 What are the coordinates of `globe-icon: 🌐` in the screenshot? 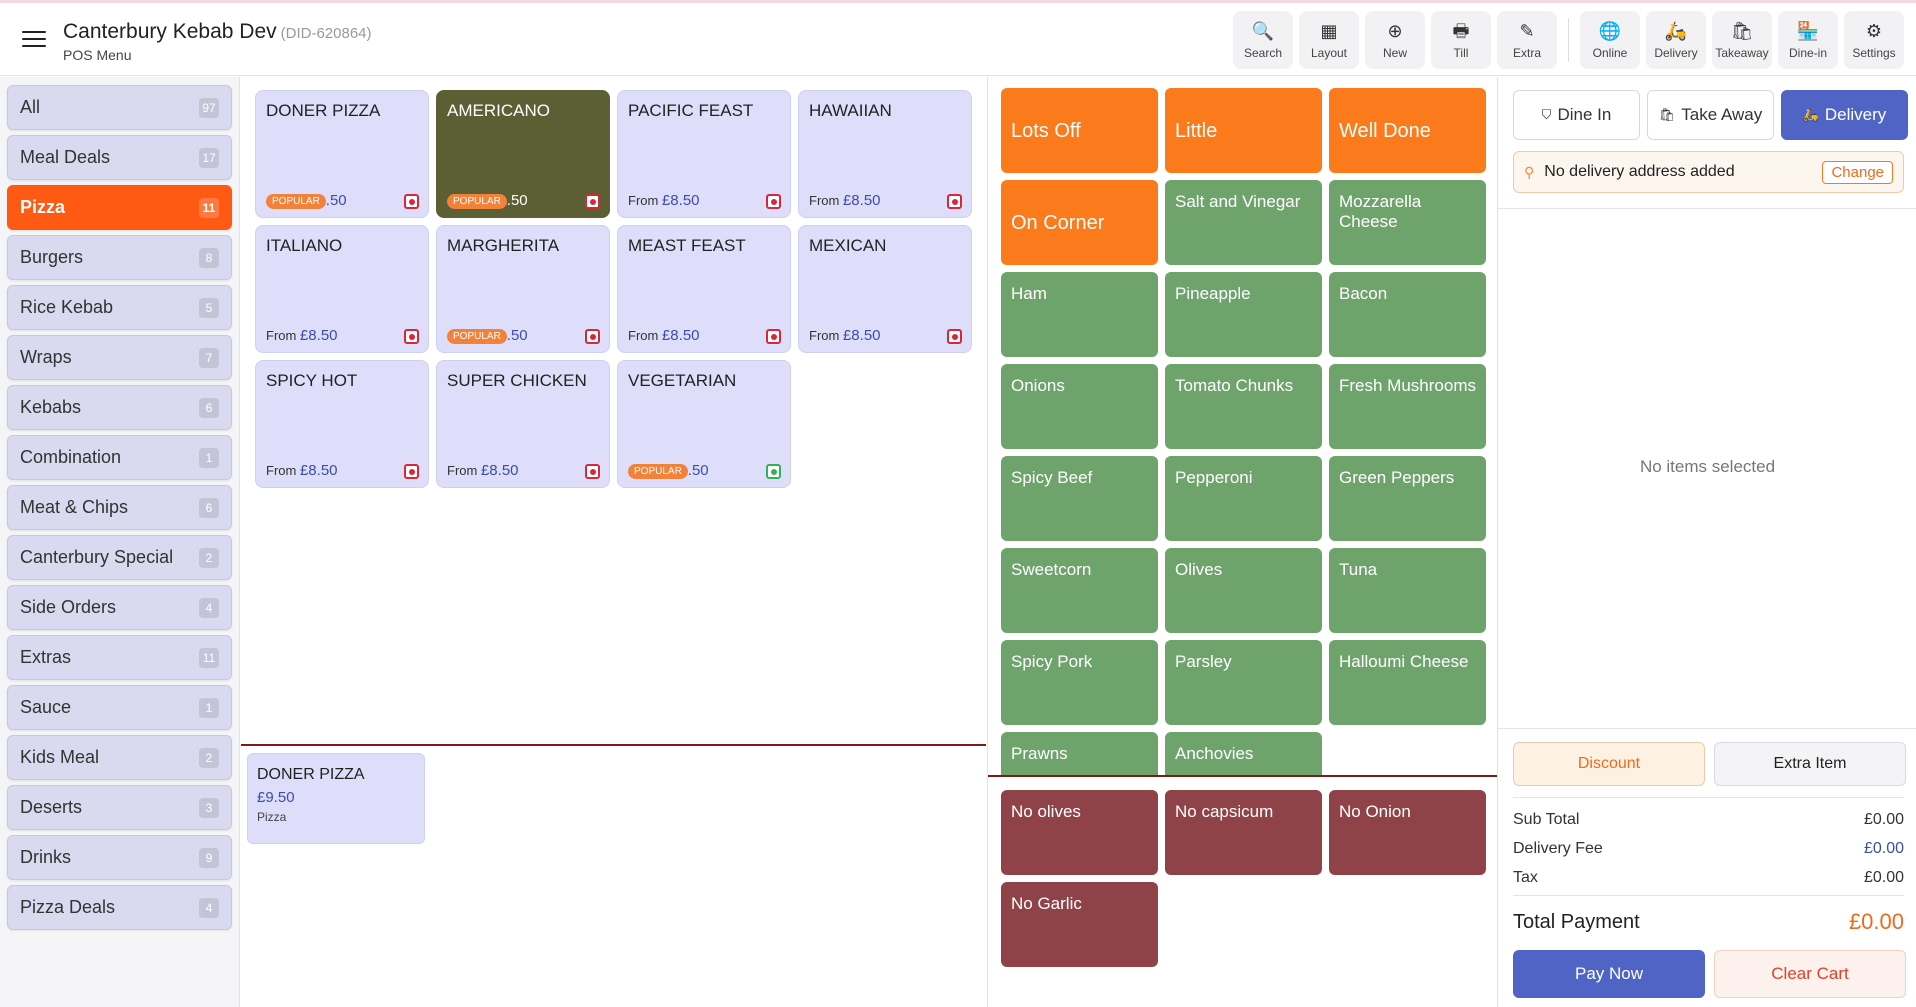 It's located at (1610, 30).